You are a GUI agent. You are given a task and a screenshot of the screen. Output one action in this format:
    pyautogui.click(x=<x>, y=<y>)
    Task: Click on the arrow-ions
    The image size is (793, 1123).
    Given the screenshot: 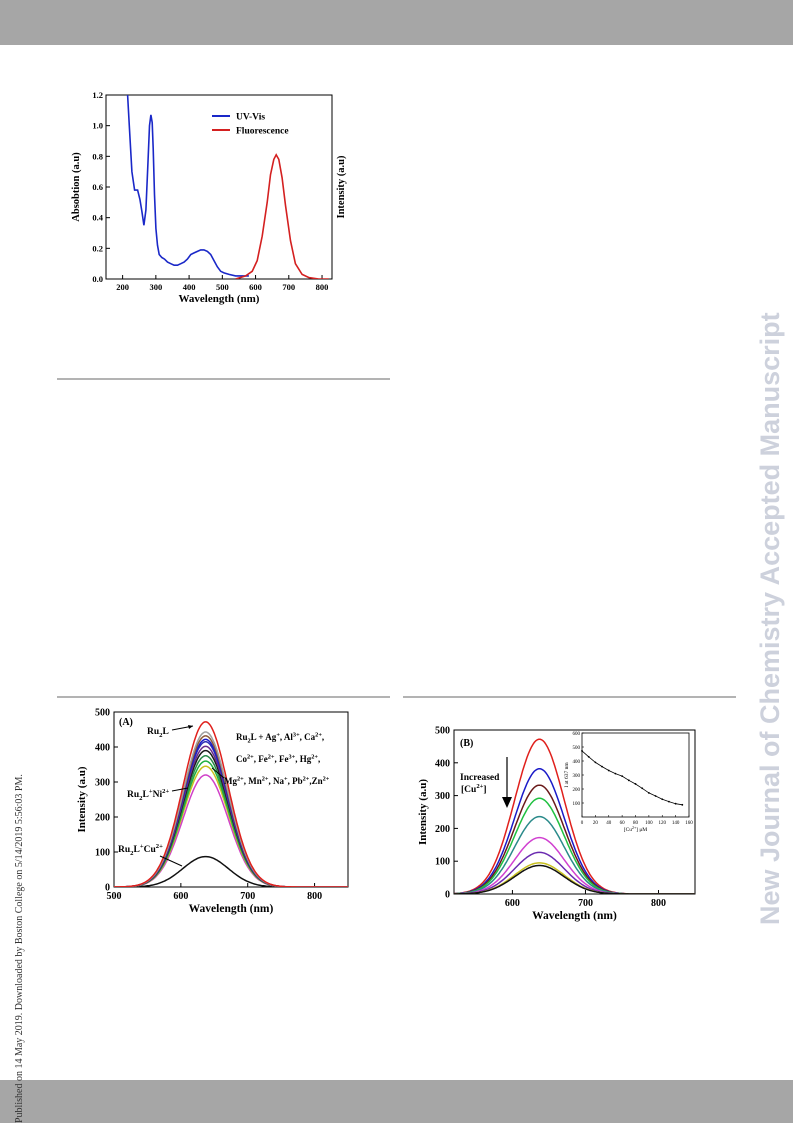 What is the action you would take?
    pyautogui.click(x=218, y=773)
    